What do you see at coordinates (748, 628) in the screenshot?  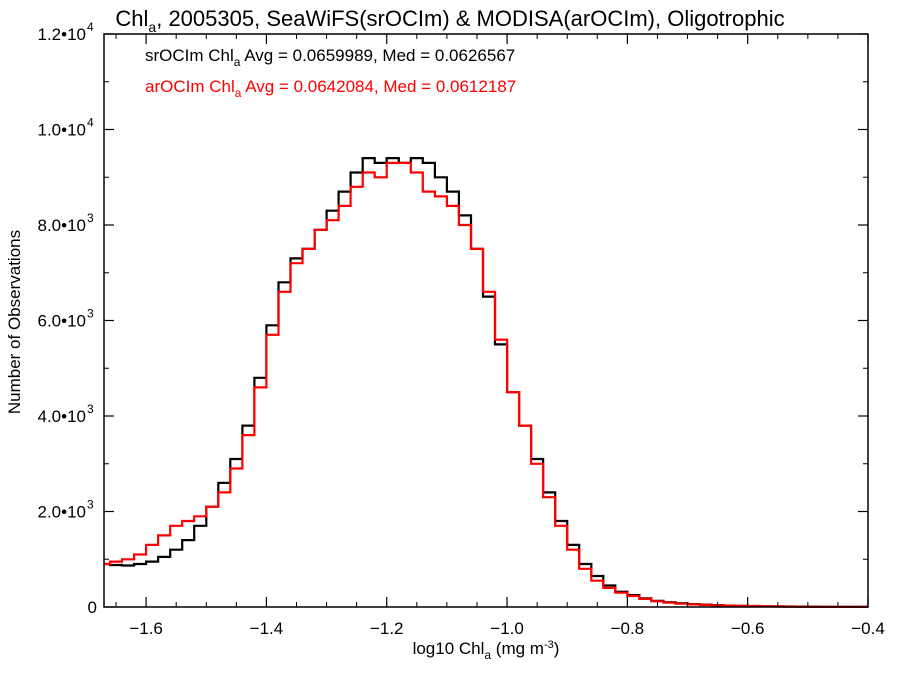 I see `x-tick-label: −0.6` at bounding box center [748, 628].